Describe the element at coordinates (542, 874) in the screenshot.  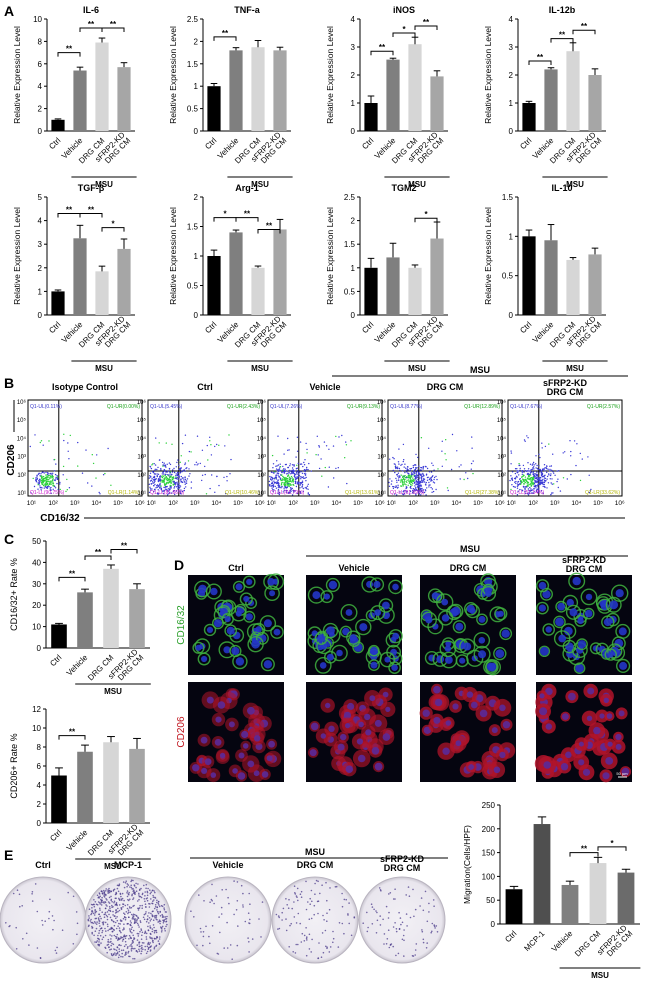
I see `bar` at that location.